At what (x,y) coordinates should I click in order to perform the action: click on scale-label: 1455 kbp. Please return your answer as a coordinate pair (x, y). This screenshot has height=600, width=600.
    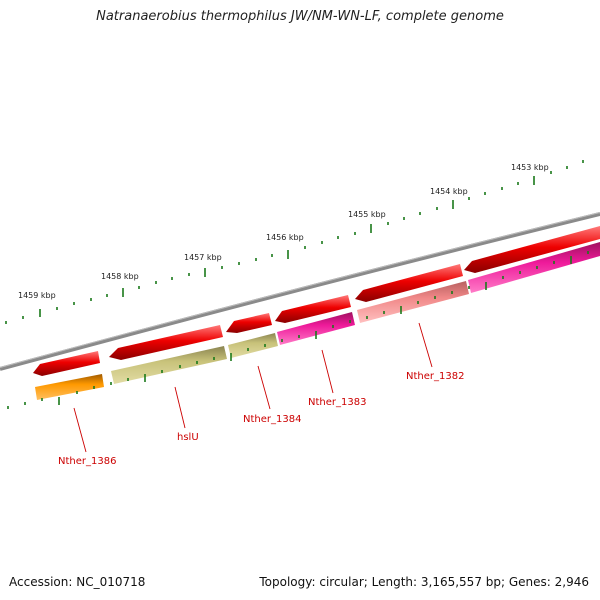
    Looking at the image, I should click on (367, 214).